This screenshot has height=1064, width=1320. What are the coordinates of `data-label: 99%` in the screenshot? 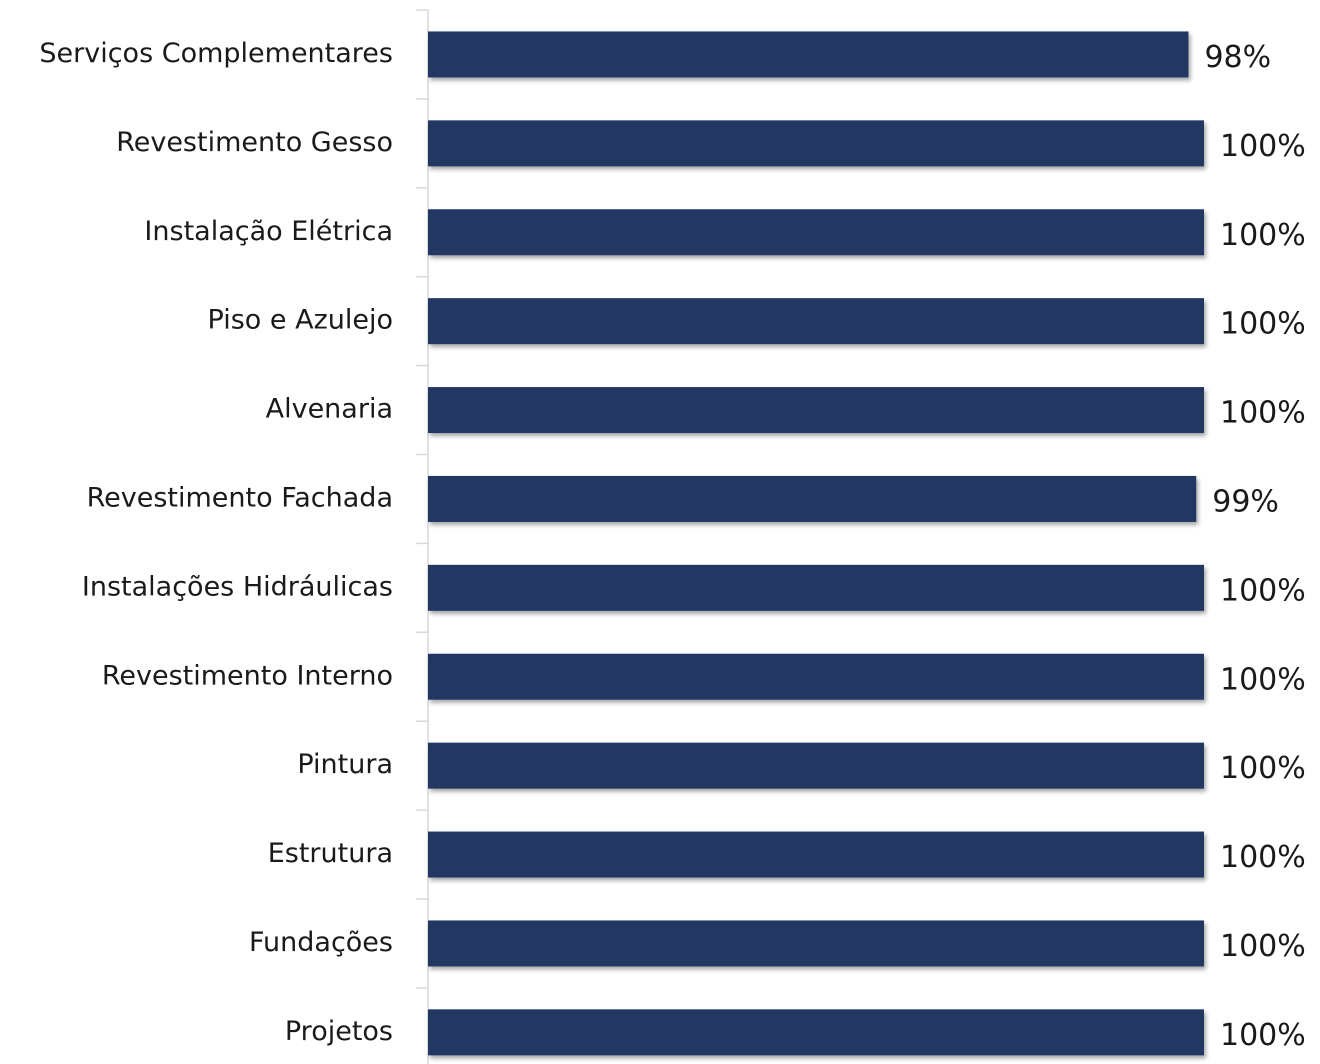 It's located at (1245, 501).